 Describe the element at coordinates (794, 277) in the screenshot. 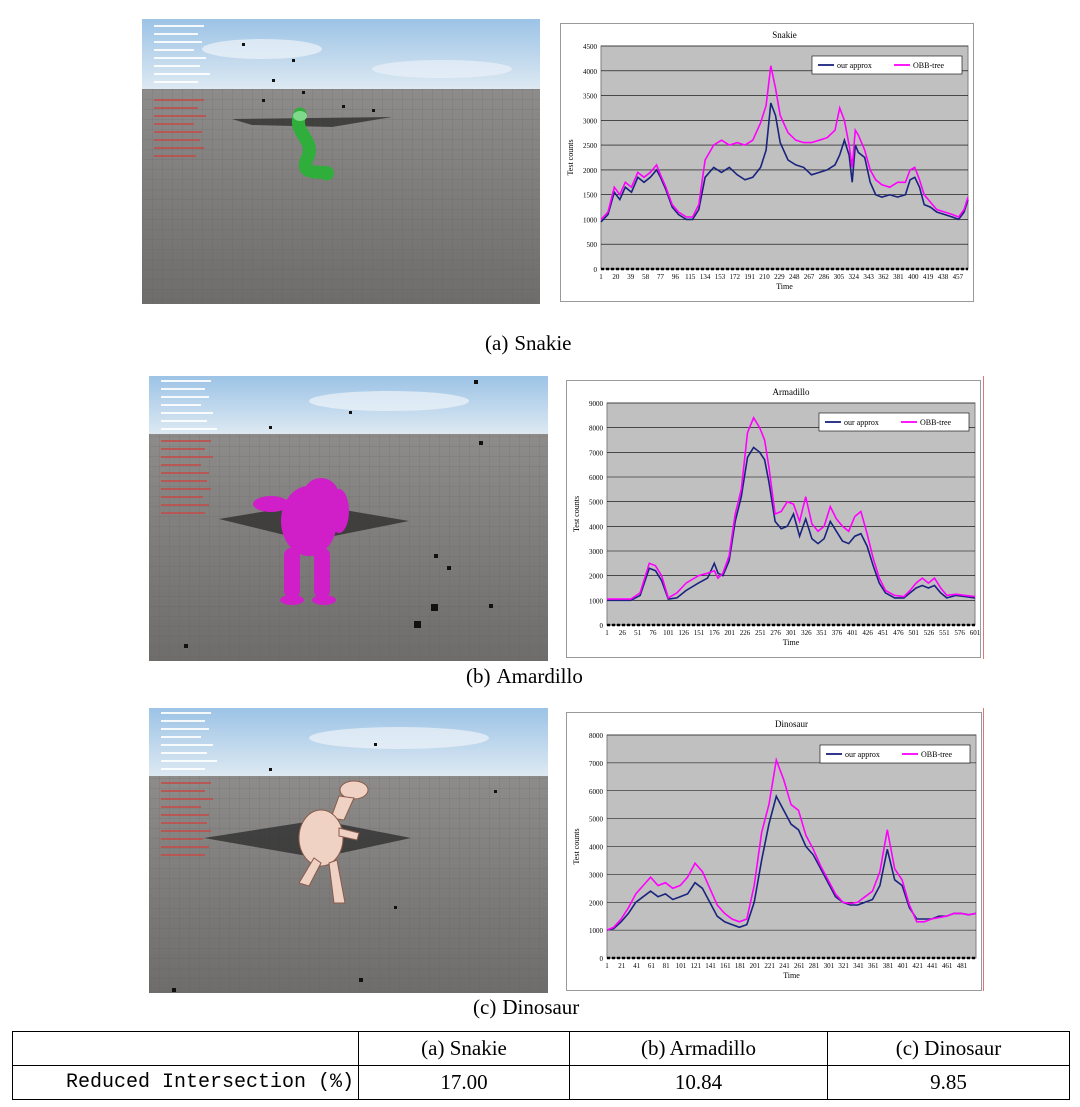

I see `x-tick-label: 248` at that location.